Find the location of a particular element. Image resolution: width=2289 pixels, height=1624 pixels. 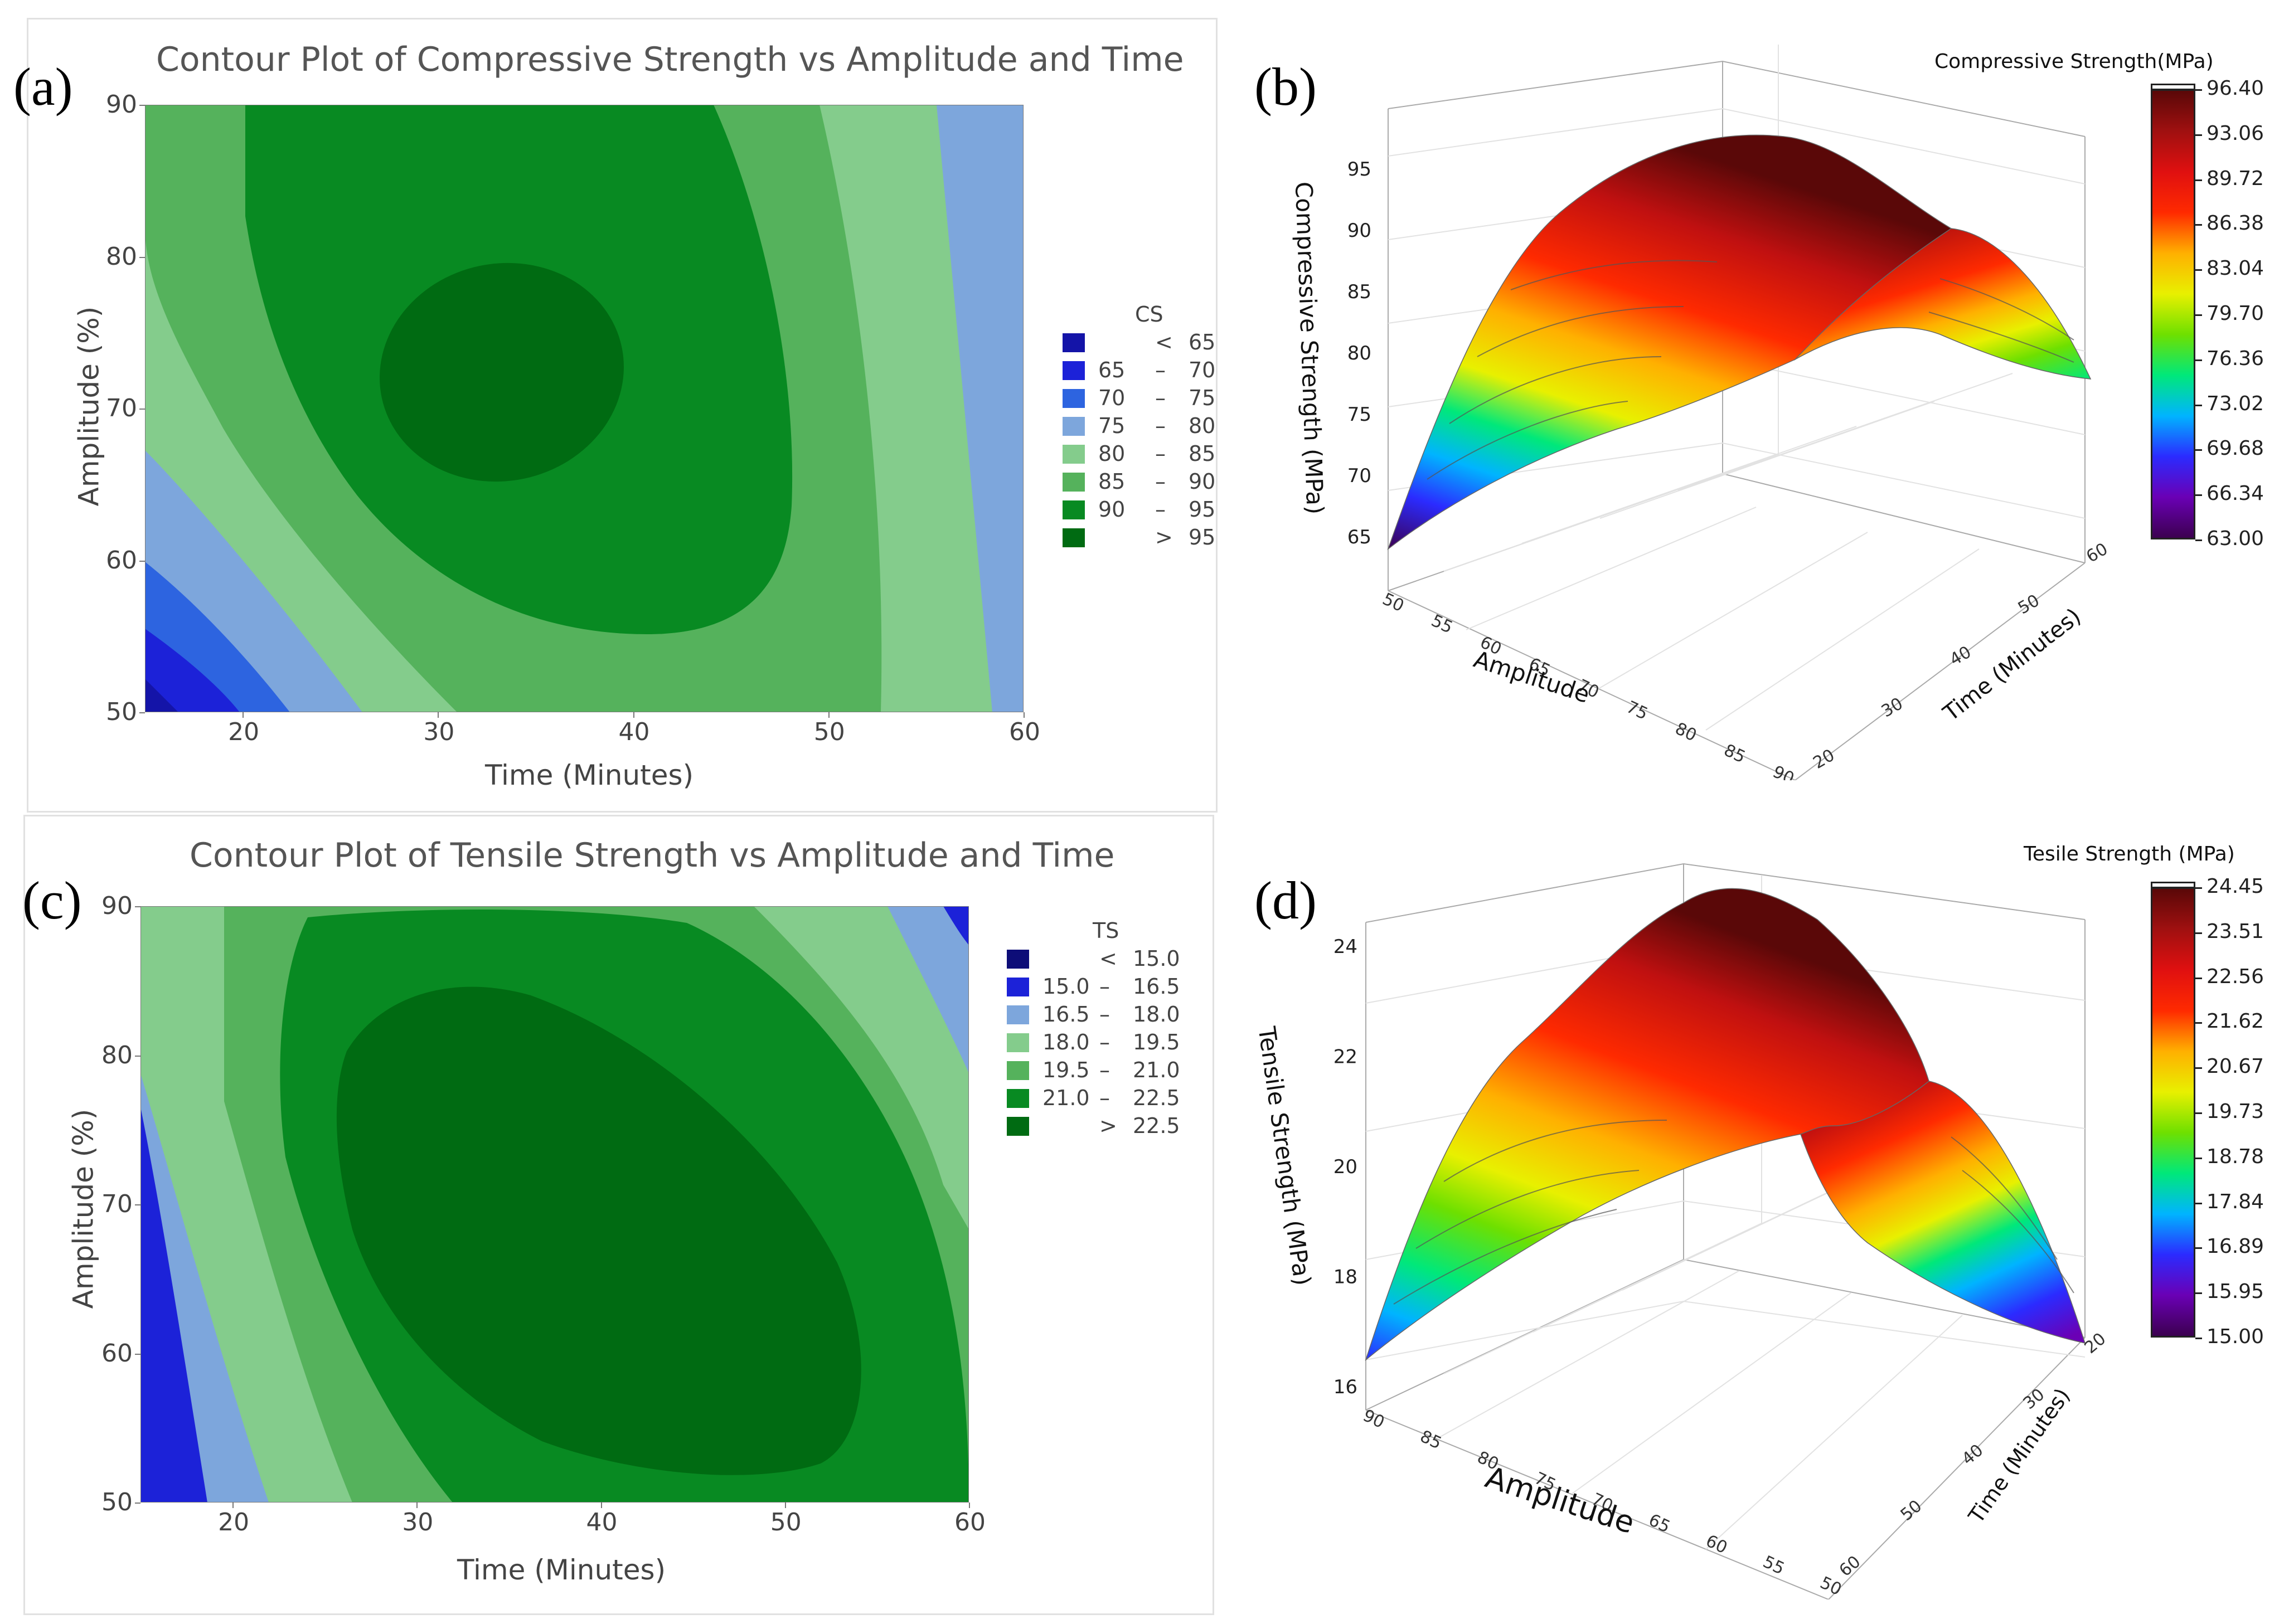

legend-upper: 65 is located at coordinates (1202, 342).